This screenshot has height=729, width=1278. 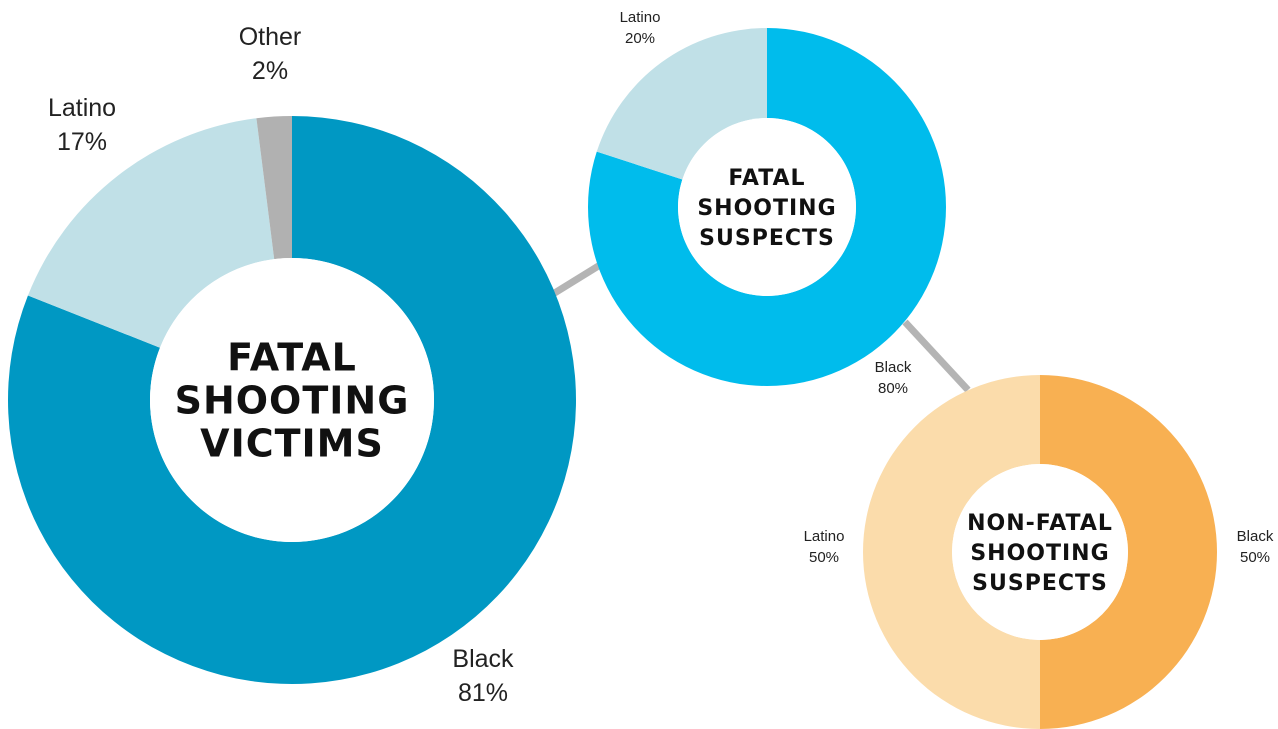 I want to click on center-title: NON-FATAL SHOOTING SUSPECTS, so click(x=1040, y=553).